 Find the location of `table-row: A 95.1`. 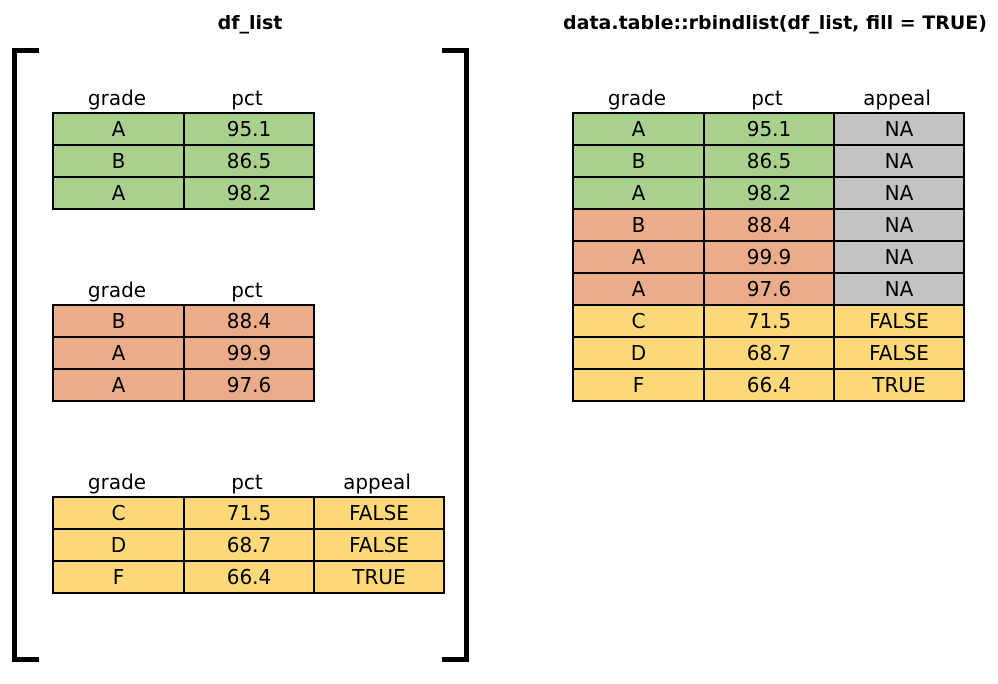

table-row: A 95.1 is located at coordinates (183, 129).